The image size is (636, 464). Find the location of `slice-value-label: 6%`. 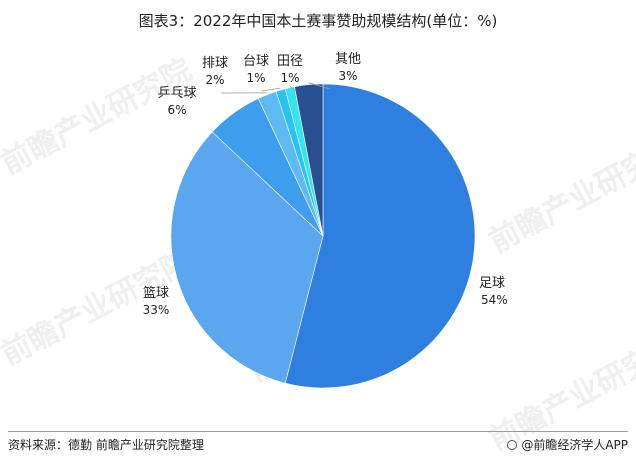

slice-value-label: 6% is located at coordinates (176, 110).